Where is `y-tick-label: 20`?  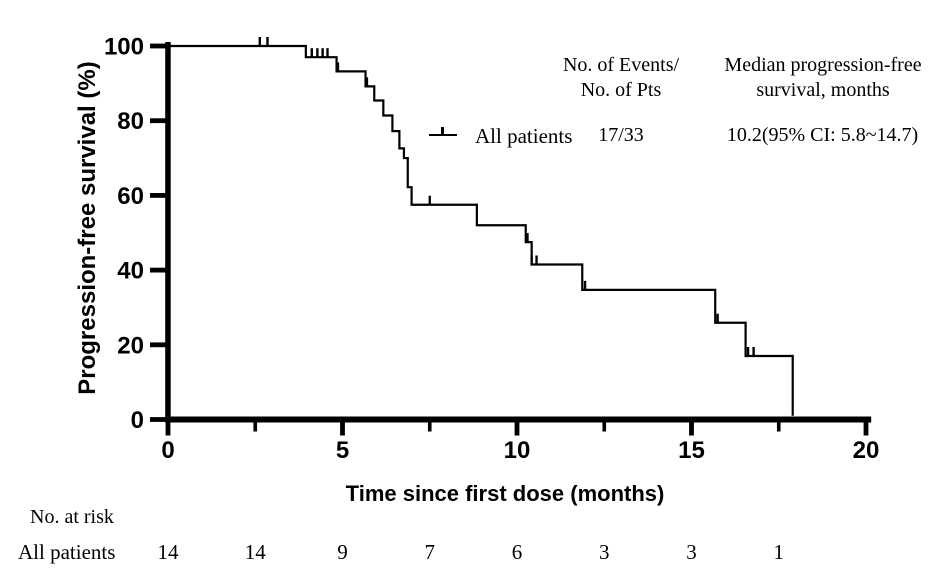 y-tick-label: 20 is located at coordinates (130, 345).